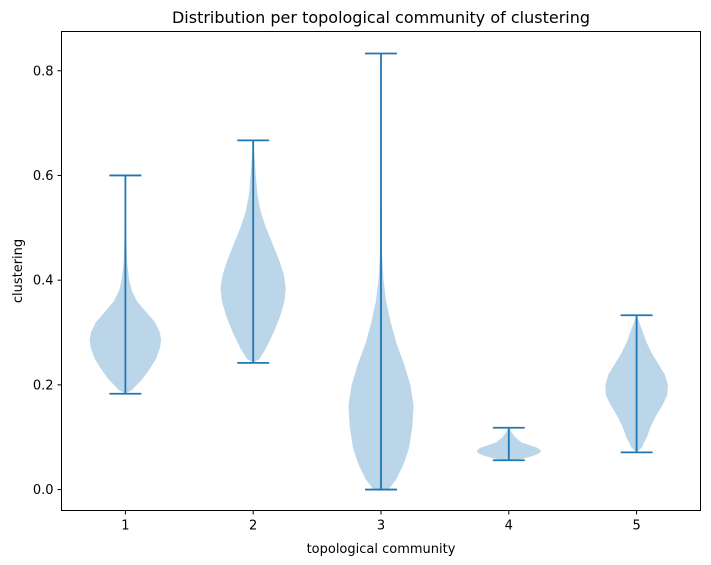 This screenshot has height=565, width=711. I want to click on y-tick-label-1: 0.2, so click(43, 385).